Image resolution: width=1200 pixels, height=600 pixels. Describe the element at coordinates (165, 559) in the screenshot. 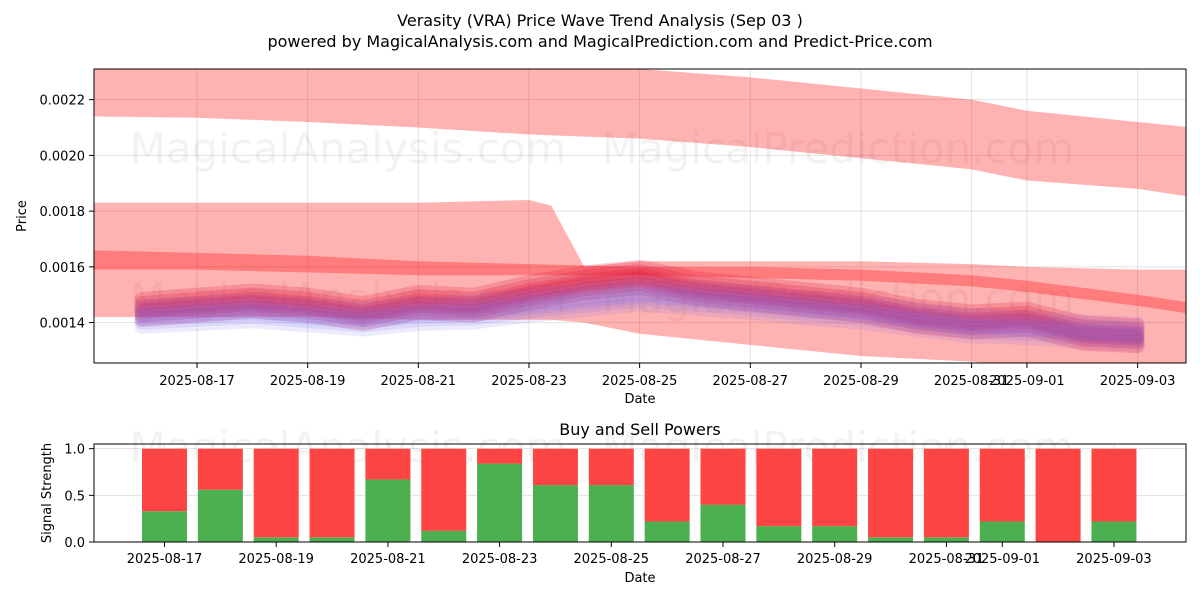

I see `power-x-tick-label: 2025-08-17` at that location.